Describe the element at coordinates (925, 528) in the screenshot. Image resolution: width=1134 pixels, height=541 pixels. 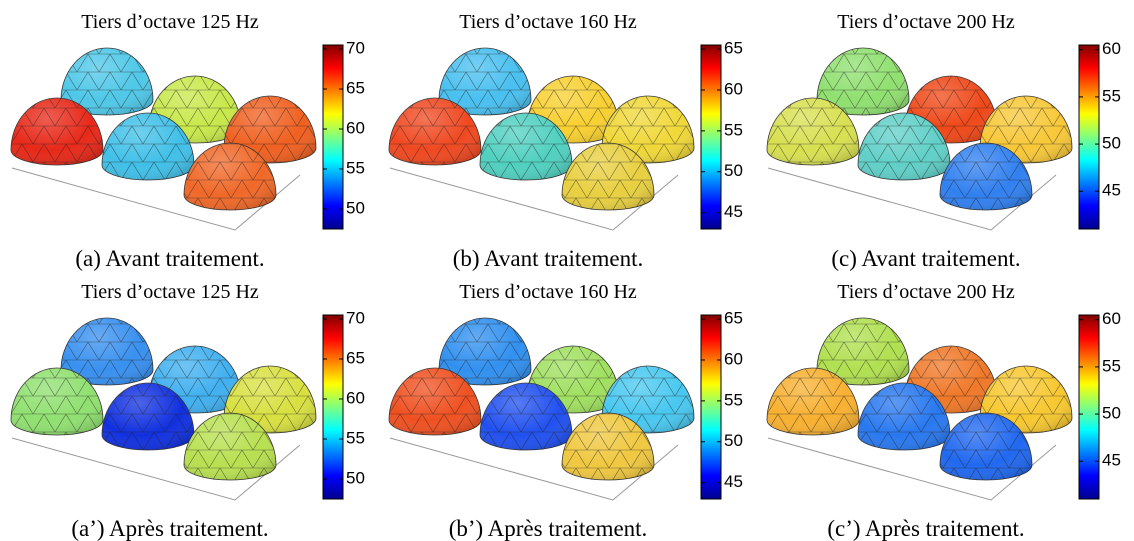
I see `caption: (c’) Après traitement.` at that location.